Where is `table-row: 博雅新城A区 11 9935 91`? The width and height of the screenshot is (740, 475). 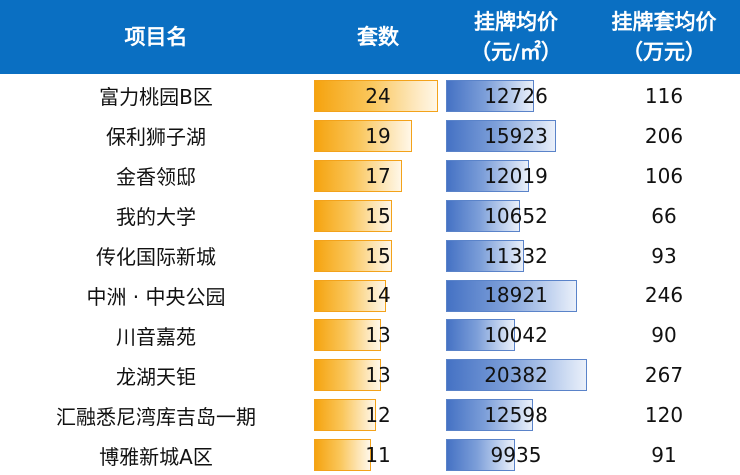
table-row: 博雅新城A区 11 9935 91 is located at coordinates (370, 455).